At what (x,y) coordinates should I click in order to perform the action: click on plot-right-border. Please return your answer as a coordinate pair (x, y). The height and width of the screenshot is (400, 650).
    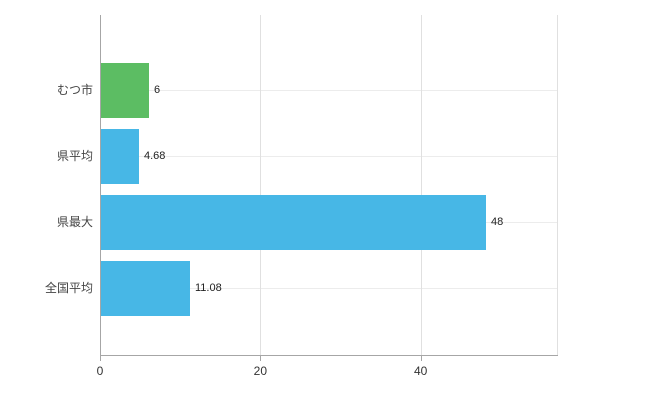
    Looking at the image, I should click on (557, 185).